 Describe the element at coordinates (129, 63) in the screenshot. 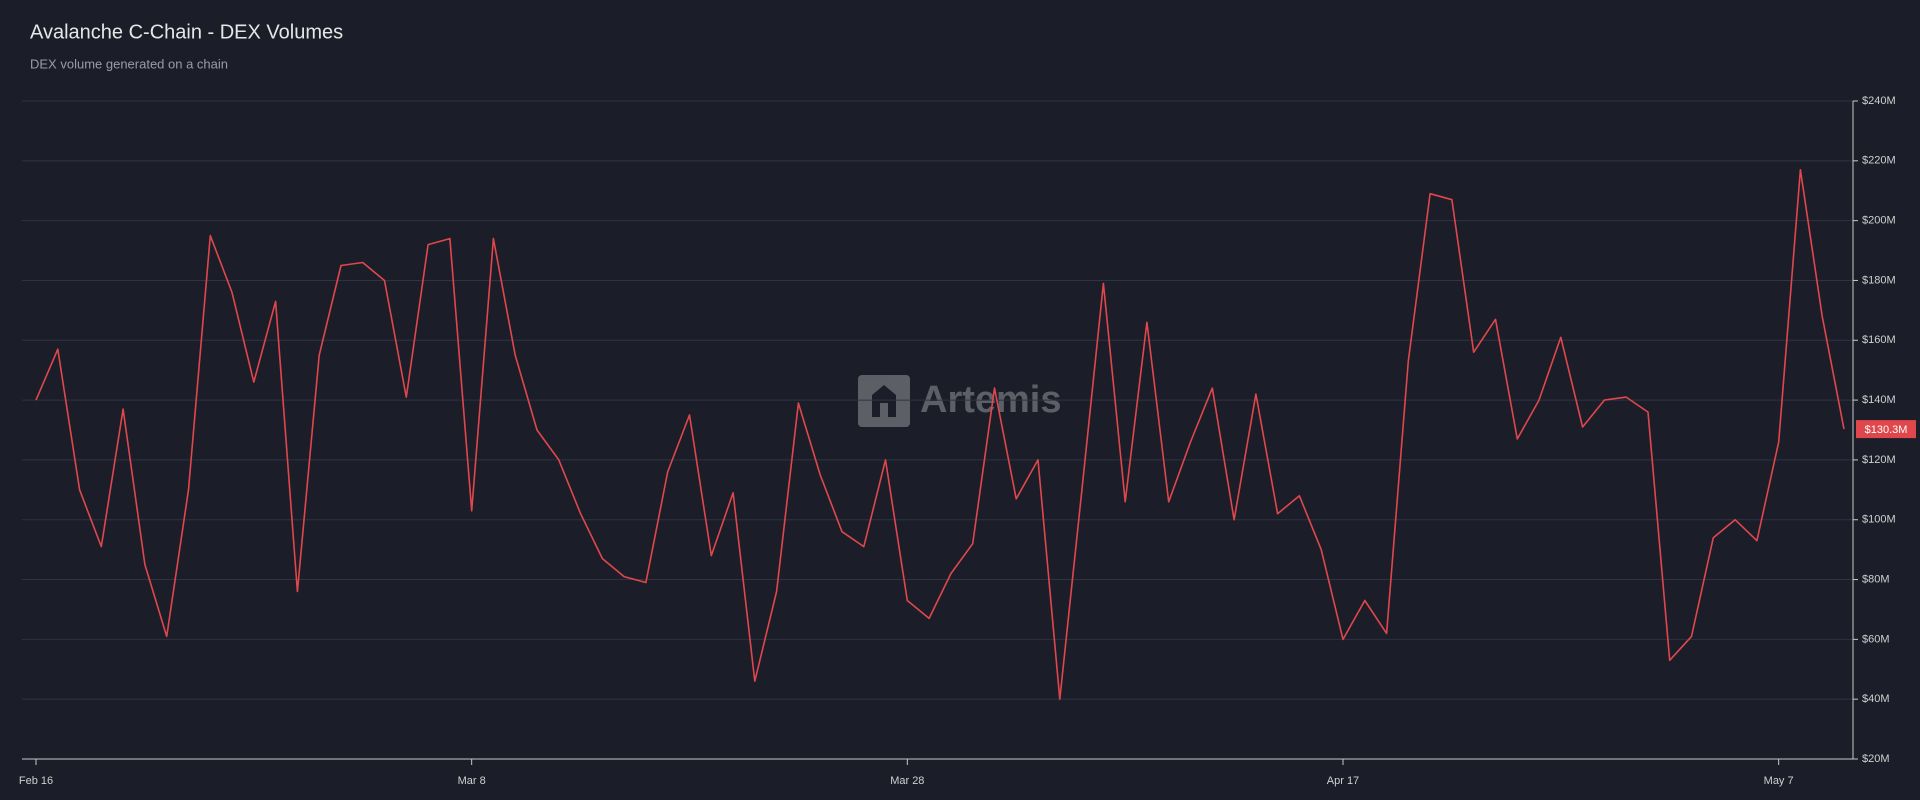

I see `chart-subtitle: DEX volume generated on a chain` at that location.